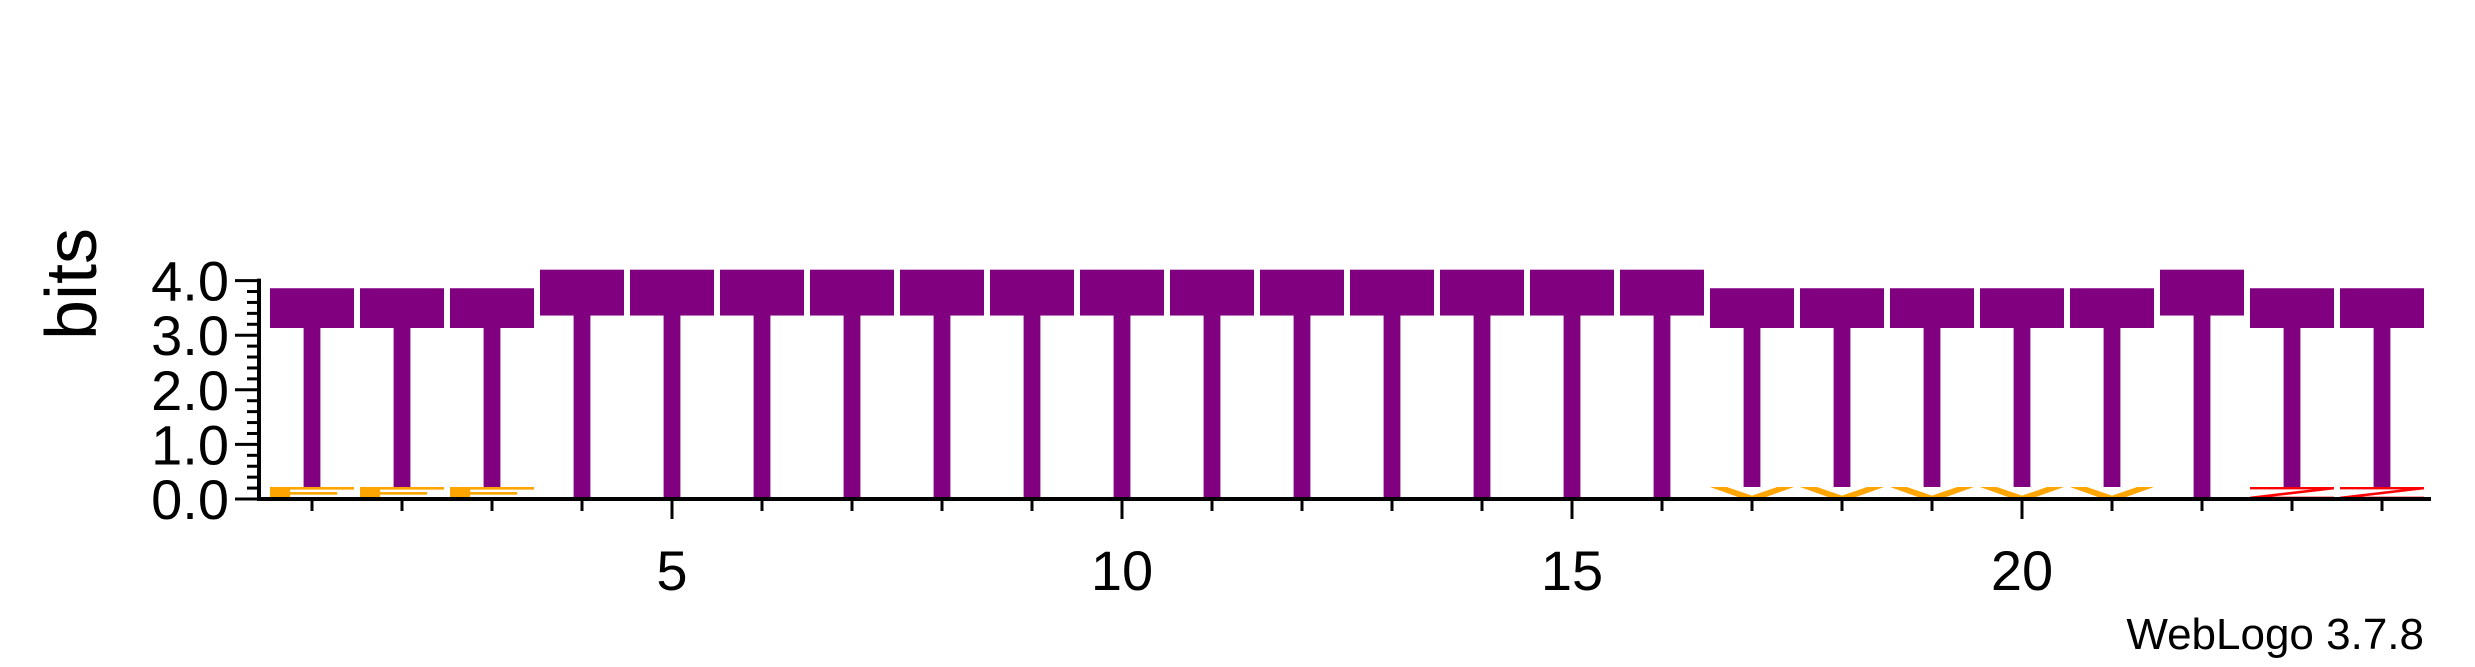  I want to click on y-tick-label: 0.0, so click(190, 499).